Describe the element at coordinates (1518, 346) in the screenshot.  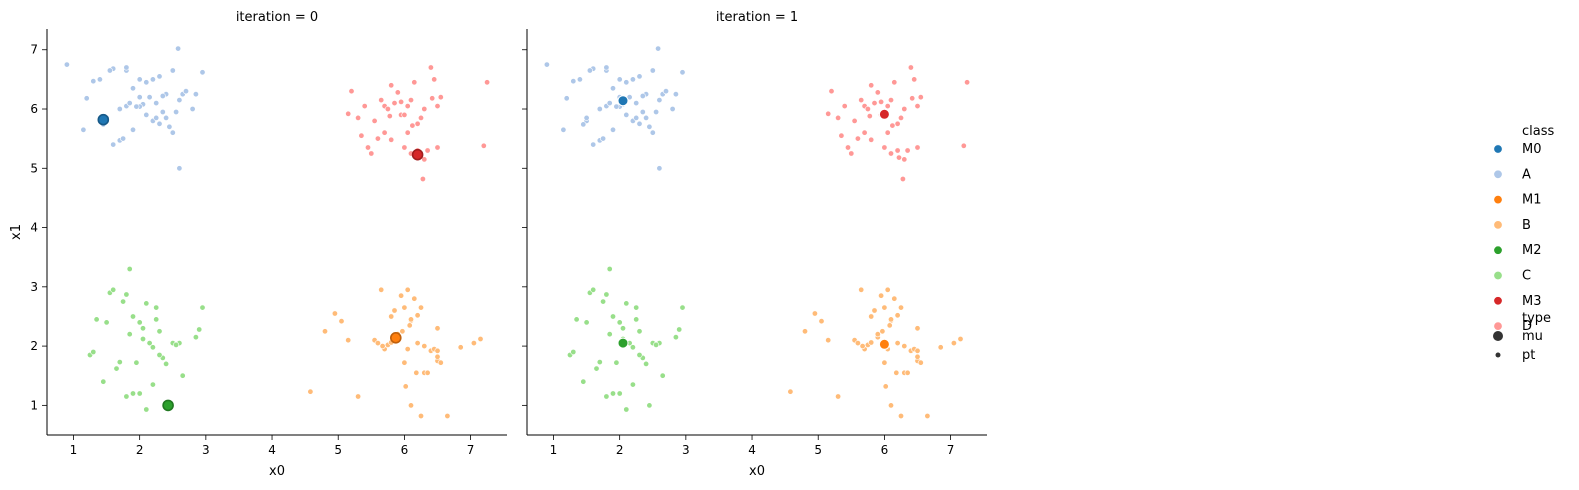
I see `legend-type-entries: mu pt` at that location.